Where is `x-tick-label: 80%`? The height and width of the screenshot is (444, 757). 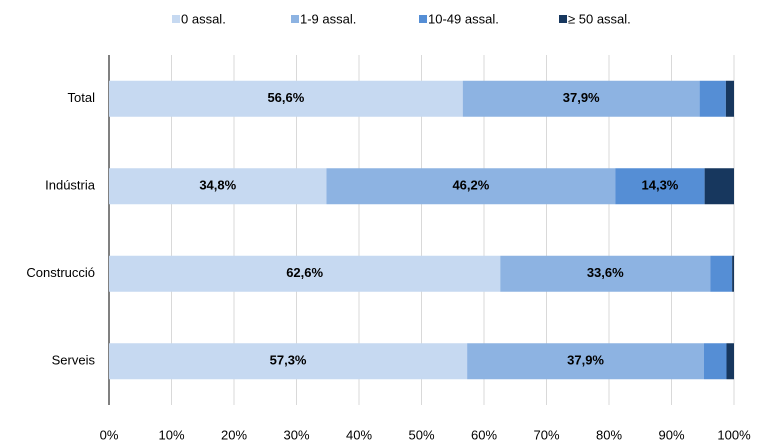
x-tick-label: 80% is located at coordinates (609, 434).